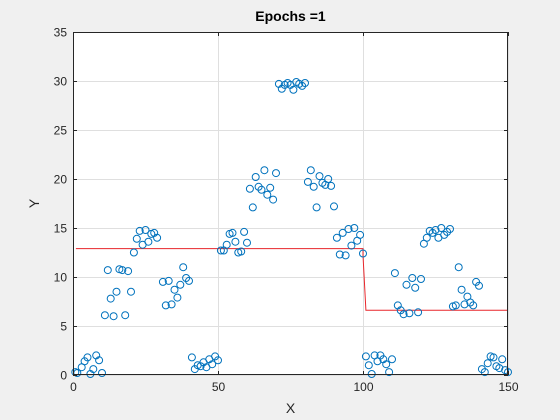  I want to click on y-tick-label: 10, so click(61, 278).